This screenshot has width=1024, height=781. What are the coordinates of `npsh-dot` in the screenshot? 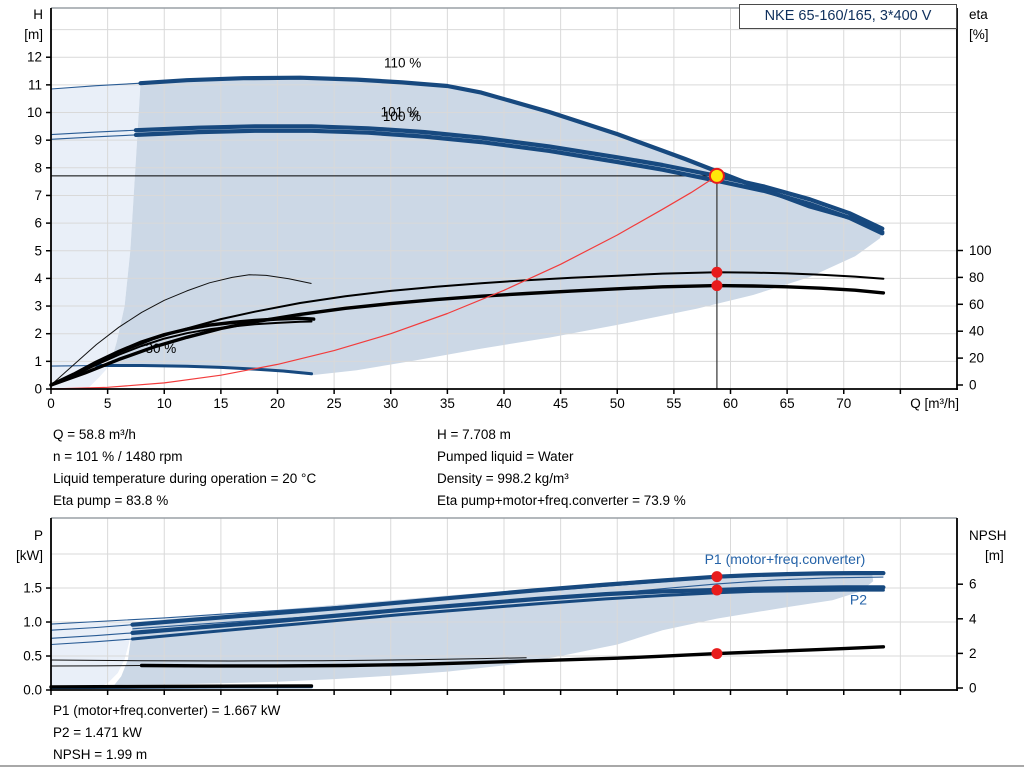 It's located at (717, 654).